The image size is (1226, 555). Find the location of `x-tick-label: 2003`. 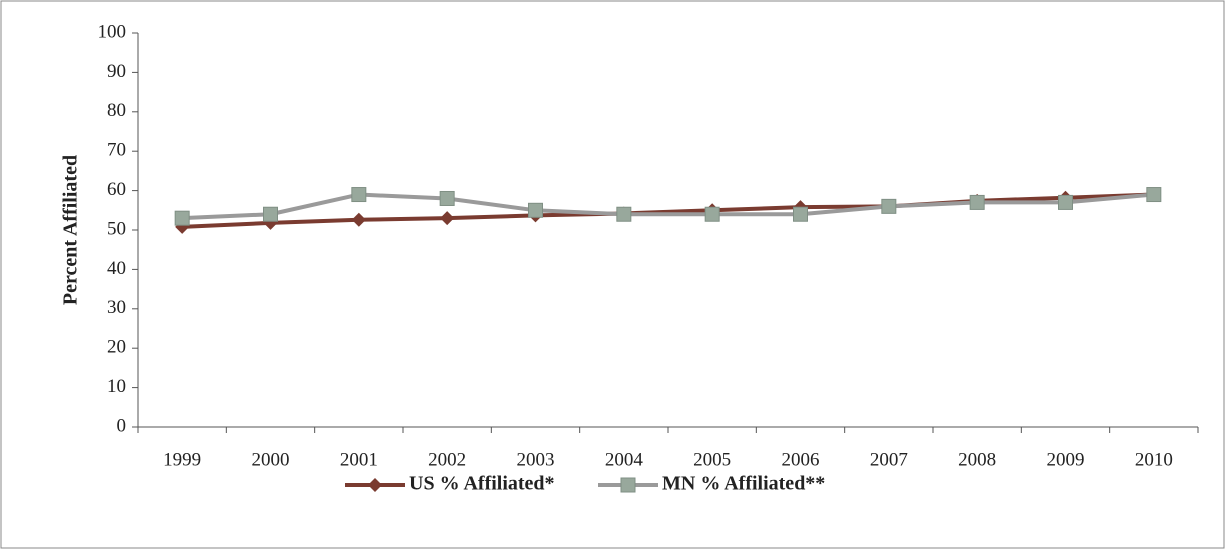

x-tick-label: 2003 is located at coordinates (536, 459).